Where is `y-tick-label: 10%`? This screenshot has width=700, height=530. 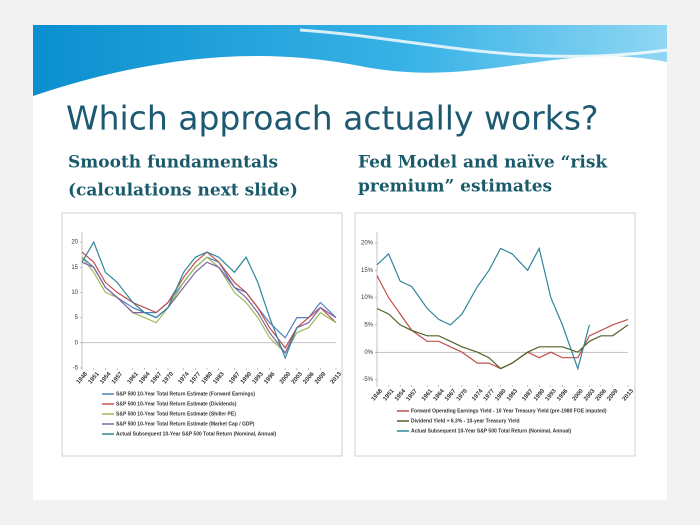 y-tick-label: 10% is located at coordinates (367, 298).